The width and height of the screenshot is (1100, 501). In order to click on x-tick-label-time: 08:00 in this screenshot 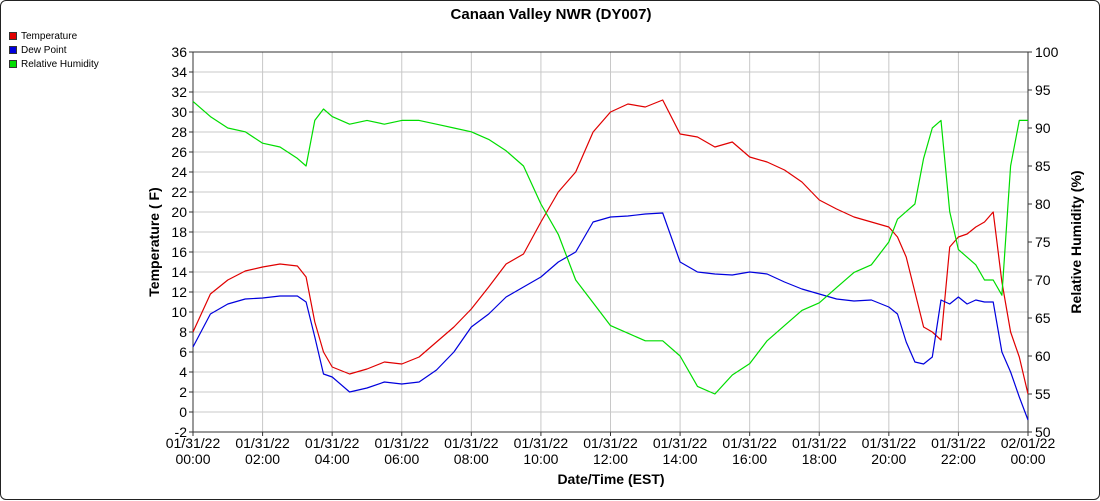, I will do `click(471, 459)`.